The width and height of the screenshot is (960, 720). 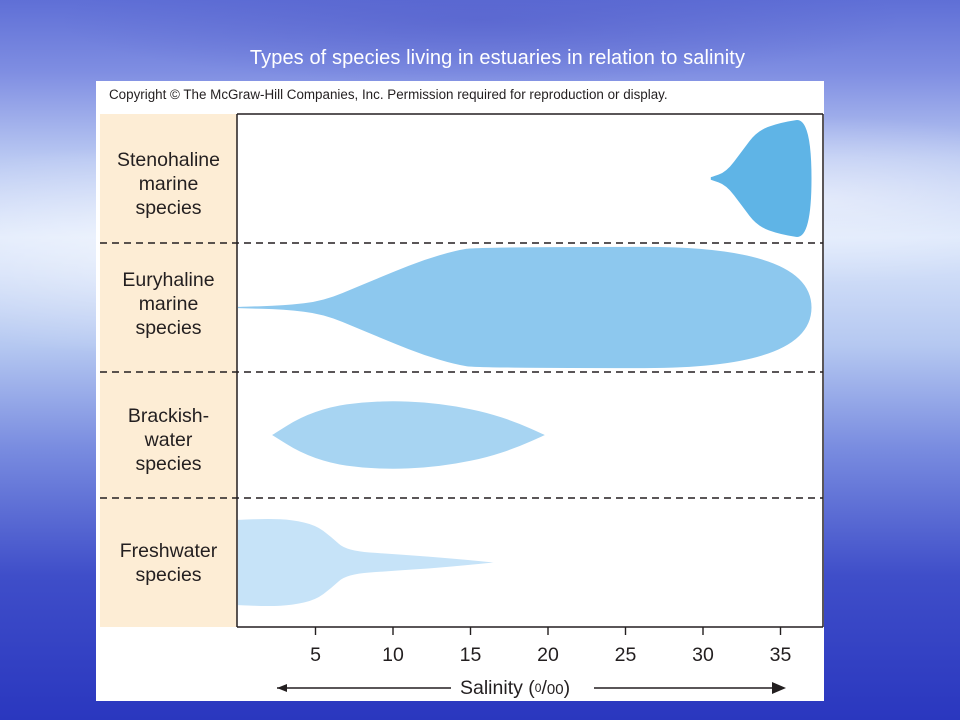 I want to click on row-label-line: Euryhaline, so click(x=168, y=280).